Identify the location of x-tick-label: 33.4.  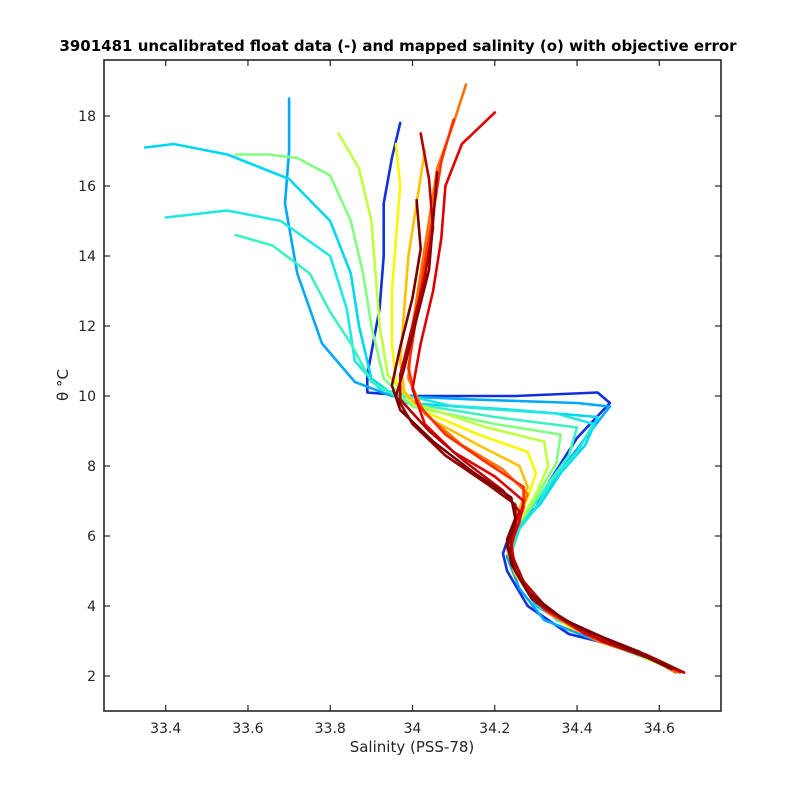
(165, 729).